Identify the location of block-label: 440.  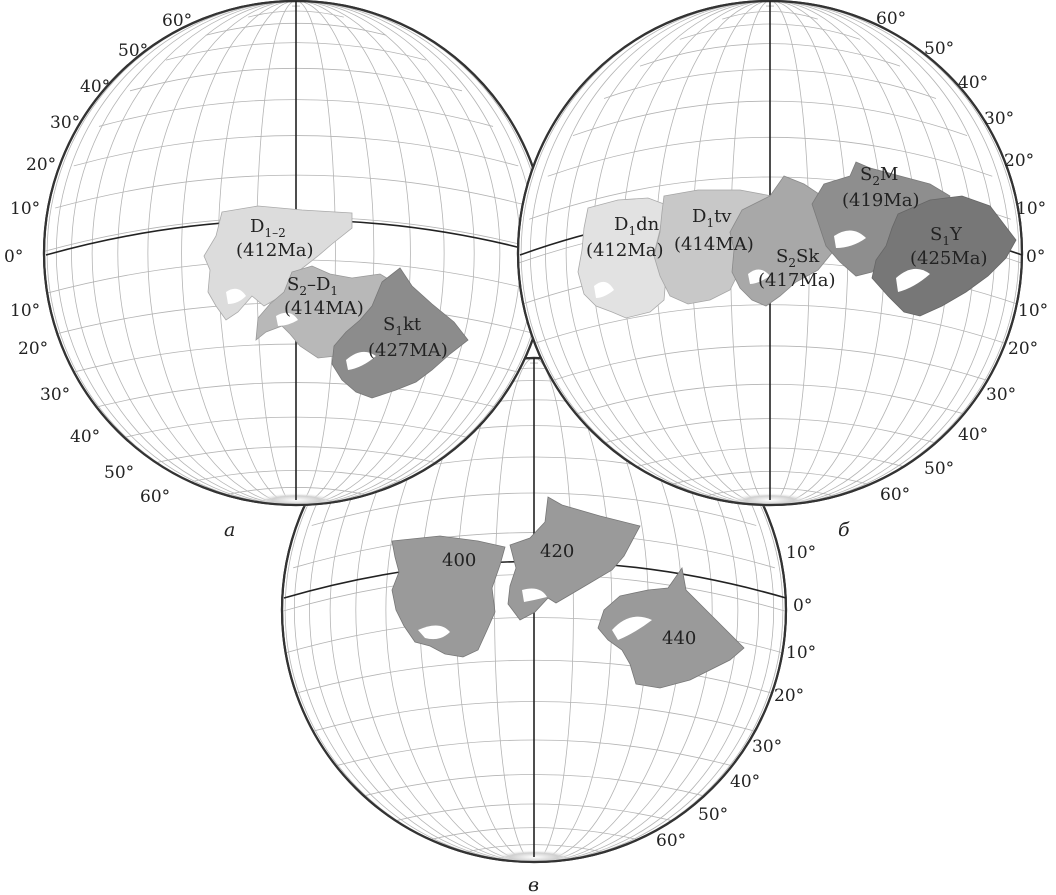
(679, 638).